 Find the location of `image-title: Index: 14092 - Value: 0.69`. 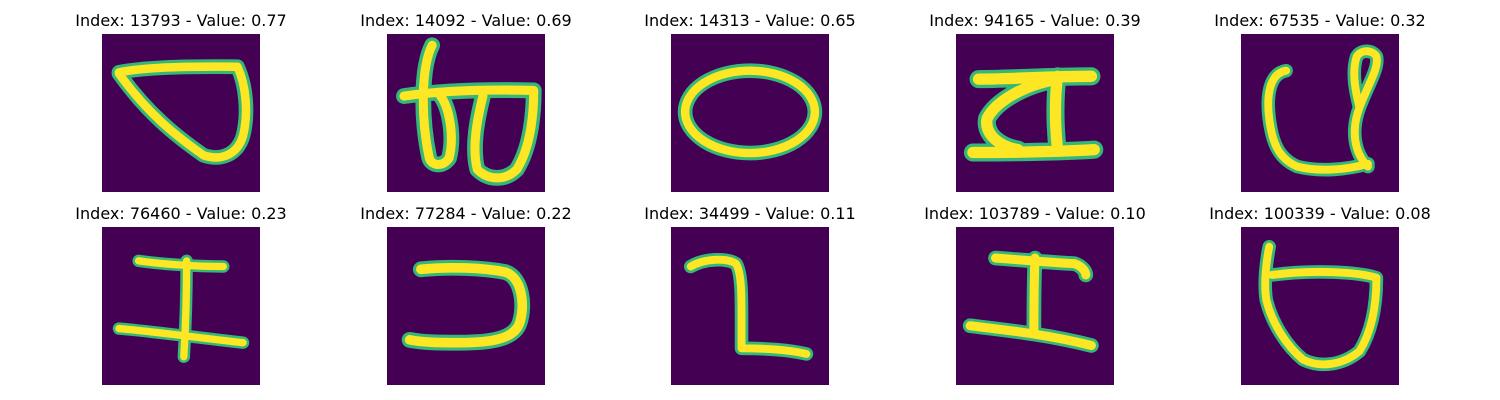

image-title: Index: 14092 - Value: 0.69 is located at coordinates (466, 20).